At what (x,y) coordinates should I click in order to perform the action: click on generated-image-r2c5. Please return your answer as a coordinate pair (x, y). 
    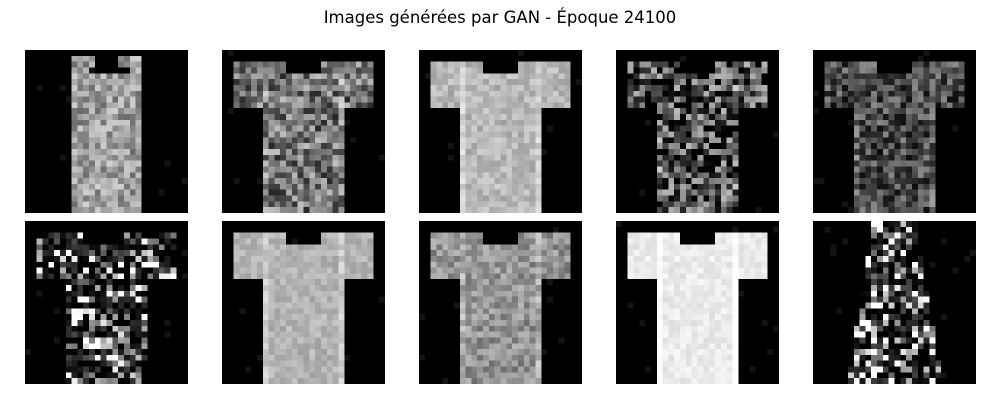
    Looking at the image, I should click on (894, 302).